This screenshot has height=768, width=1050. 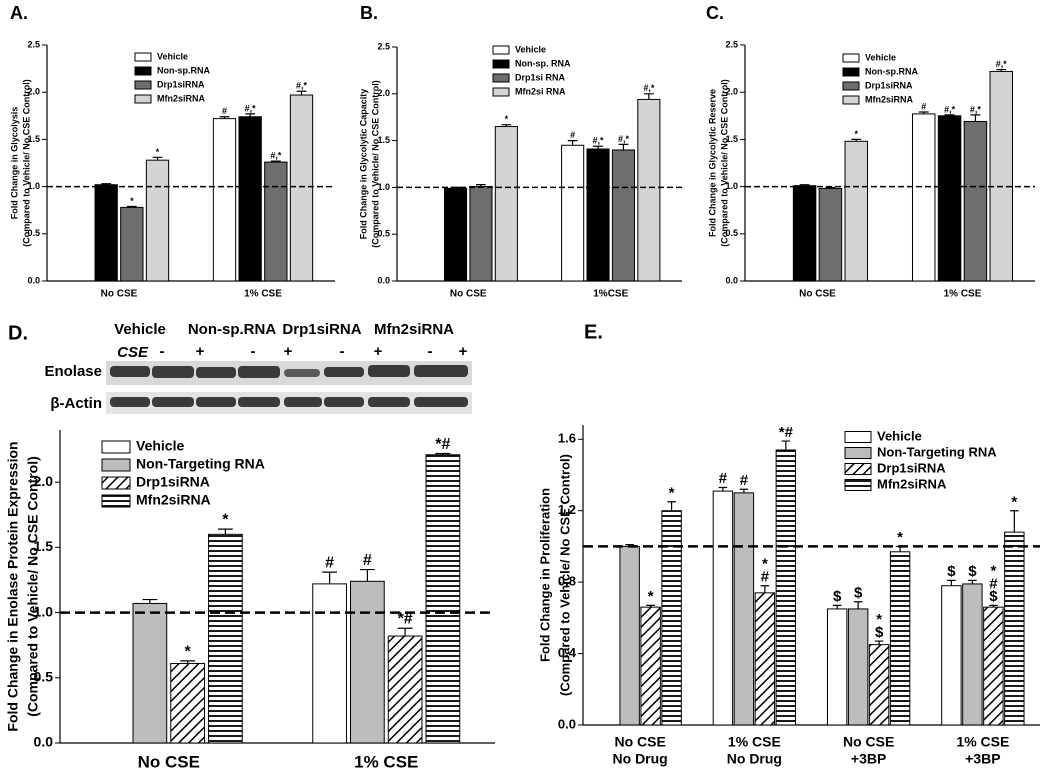 I want to click on panel-label: A., so click(x=19, y=13).